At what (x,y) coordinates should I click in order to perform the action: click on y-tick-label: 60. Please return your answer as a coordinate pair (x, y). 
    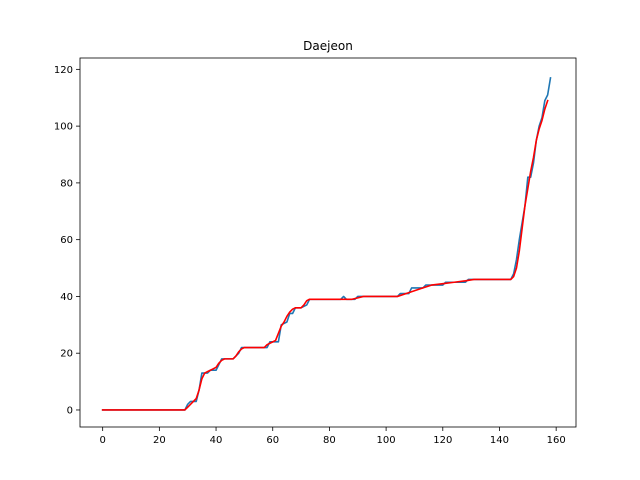
    Looking at the image, I should click on (66, 240).